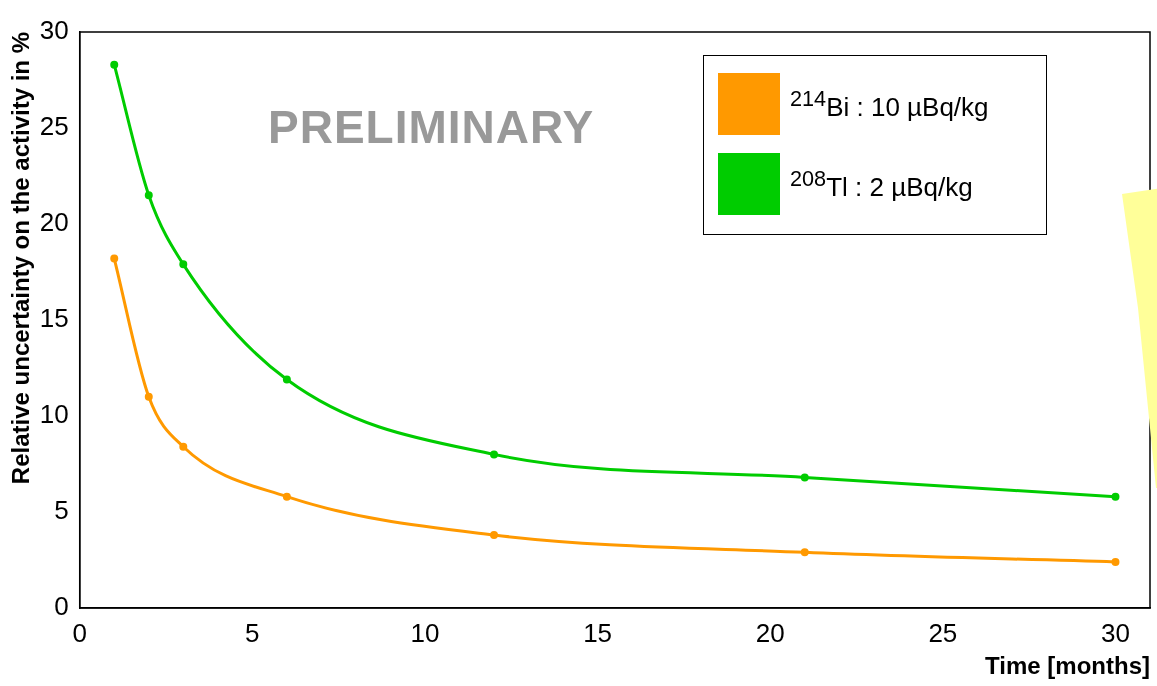 The height and width of the screenshot is (686, 1157). Describe the element at coordinates (943, 632) in the screenshot. I see `x-tick-label: 25` at that location.